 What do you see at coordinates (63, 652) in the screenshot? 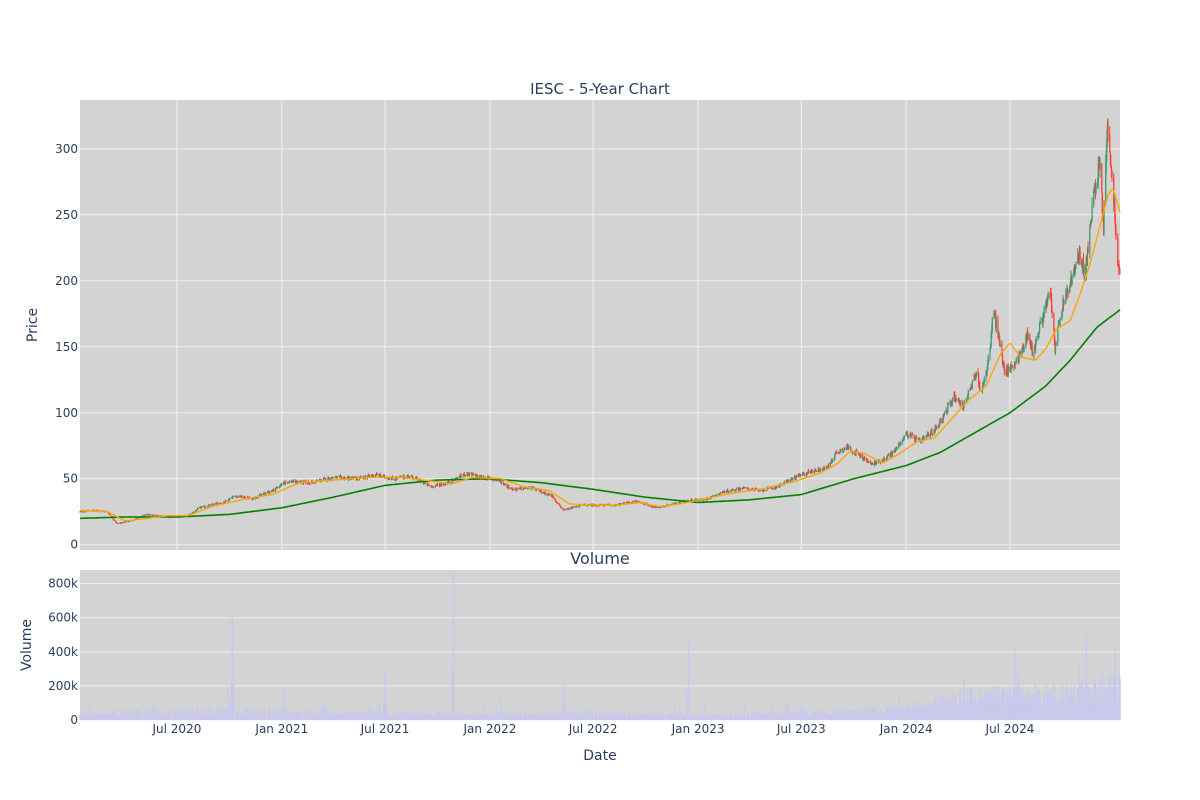
I see `volume-y-tick-label: 400k` at bounding box center [63, 652].